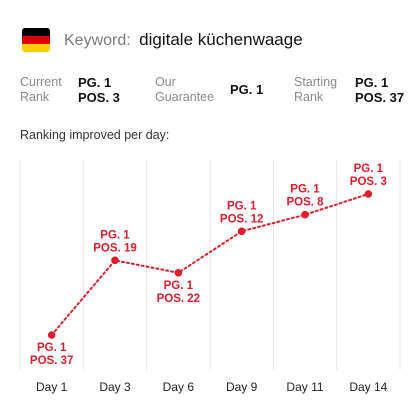  I want to click on data-label: POS. 8, so click(305, 203).